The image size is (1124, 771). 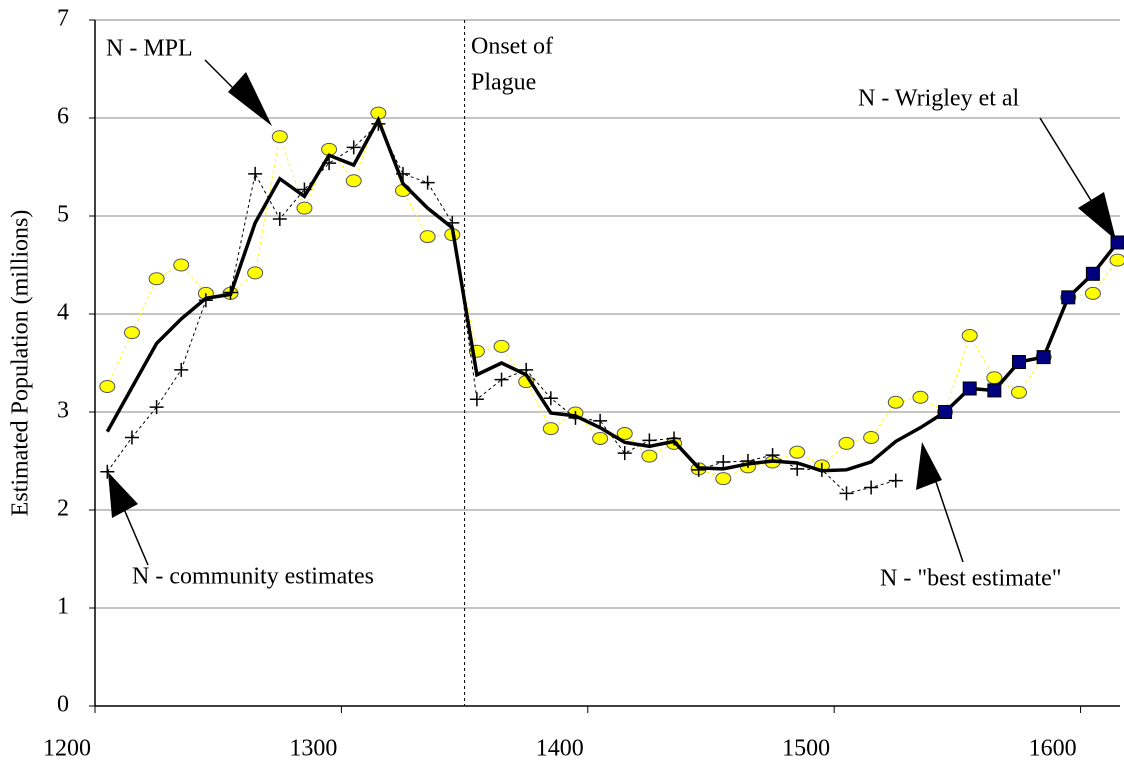 What do you see at coordinates (560, 749) in the screenshot?
I see `x-tick-label: 1400` at bounding box center [560, 749].